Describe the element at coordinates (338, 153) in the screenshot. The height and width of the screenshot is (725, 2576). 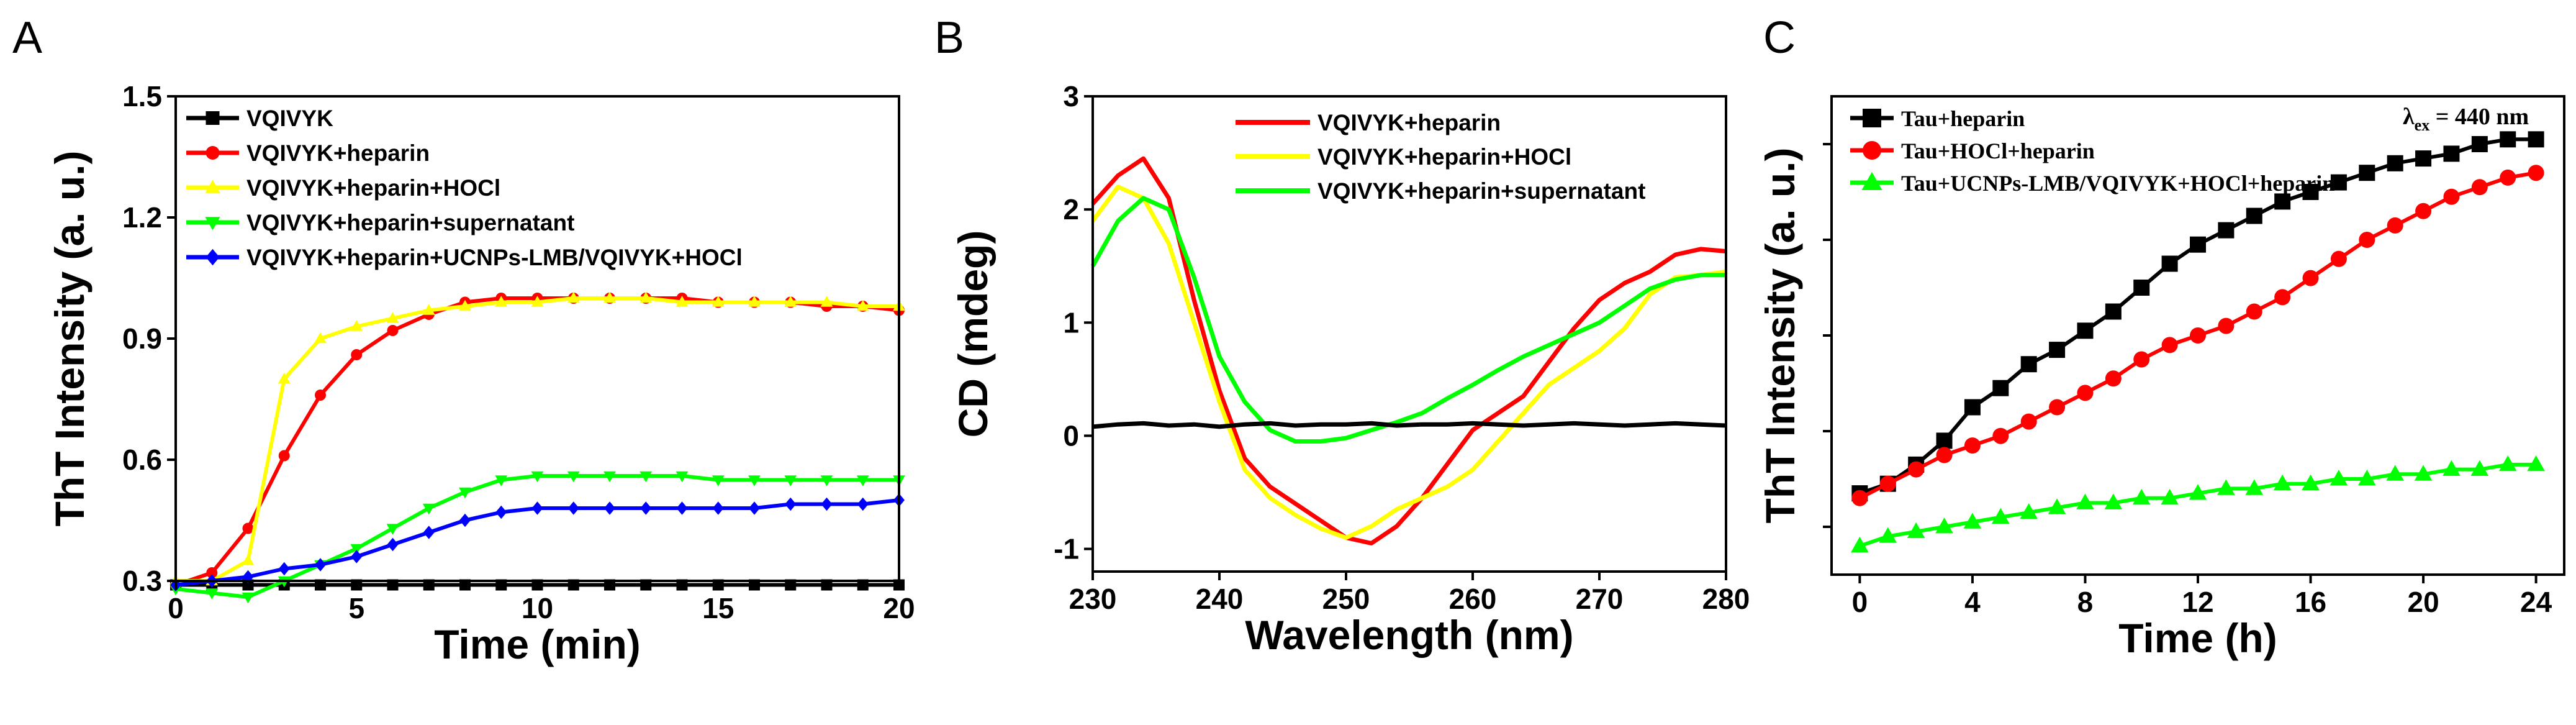
I see `legend-label-a-2: VQIVYK+heparin` at that location.